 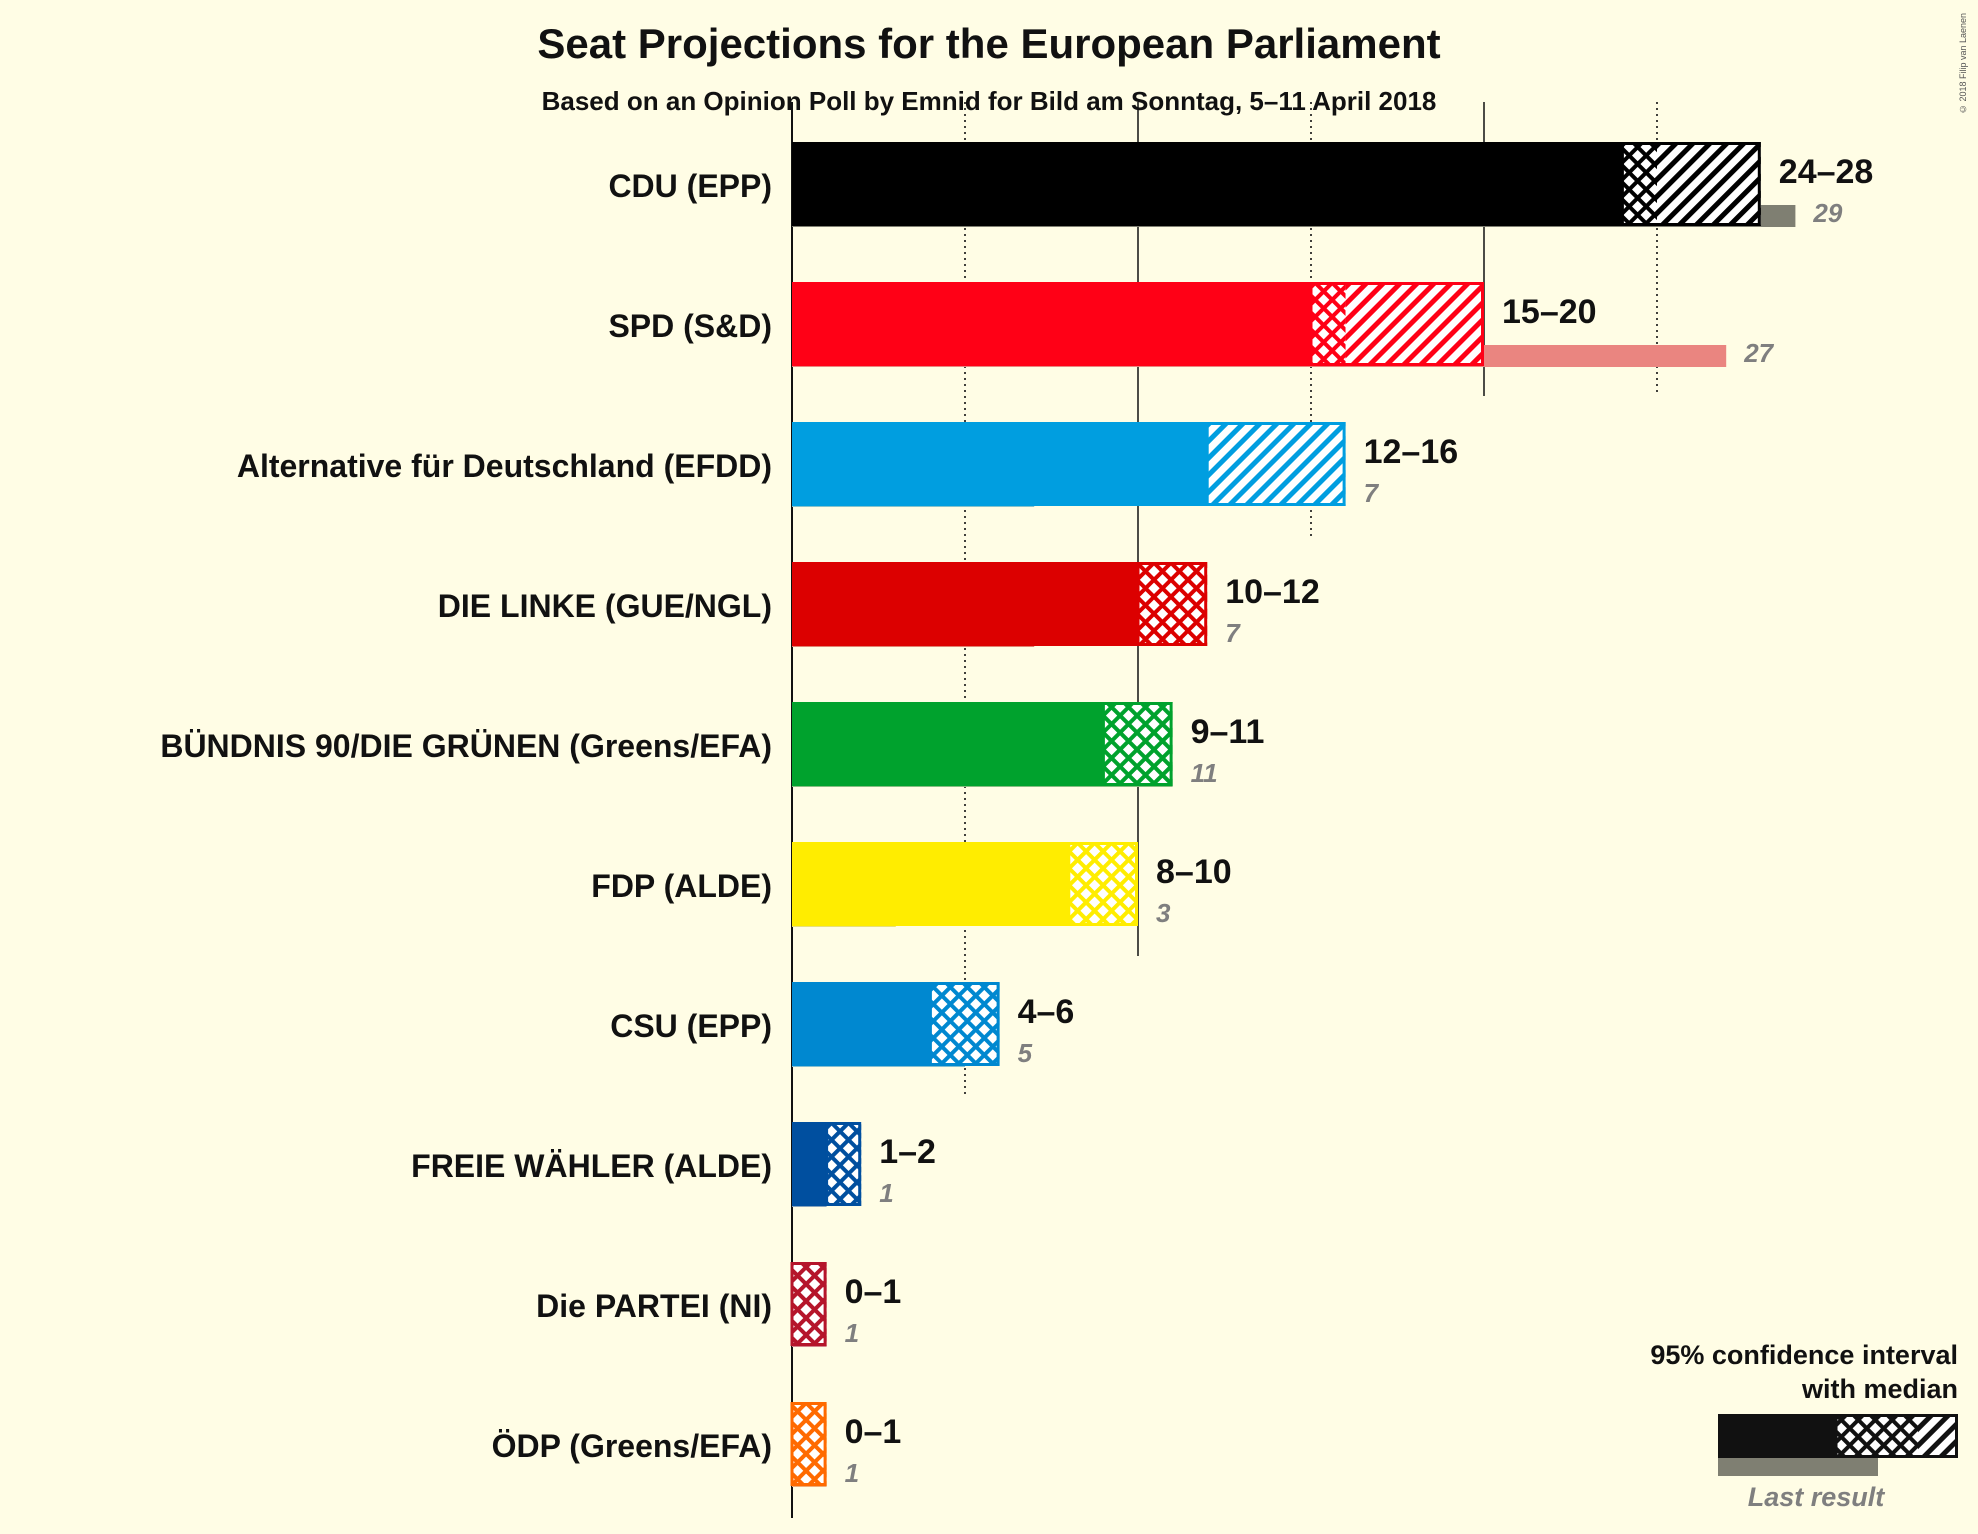 I want to click on seat-range-label: 12–16, so click(x=1411, y=452).